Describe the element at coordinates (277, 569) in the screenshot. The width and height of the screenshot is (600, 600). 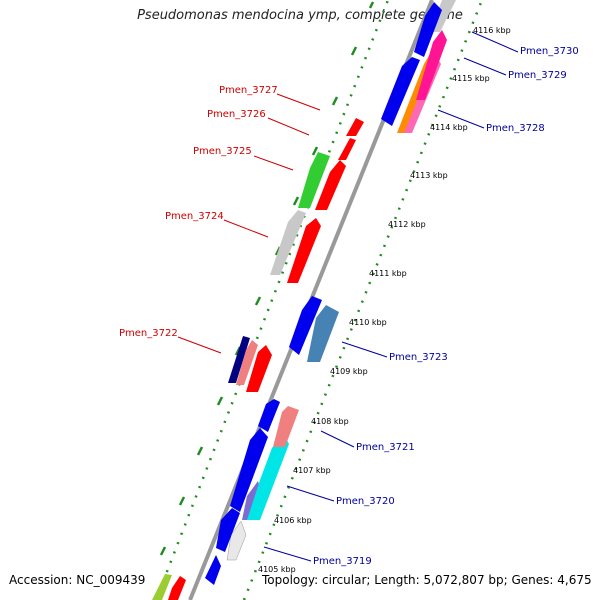
I see `tick-label: 4105 kbp` at that location.